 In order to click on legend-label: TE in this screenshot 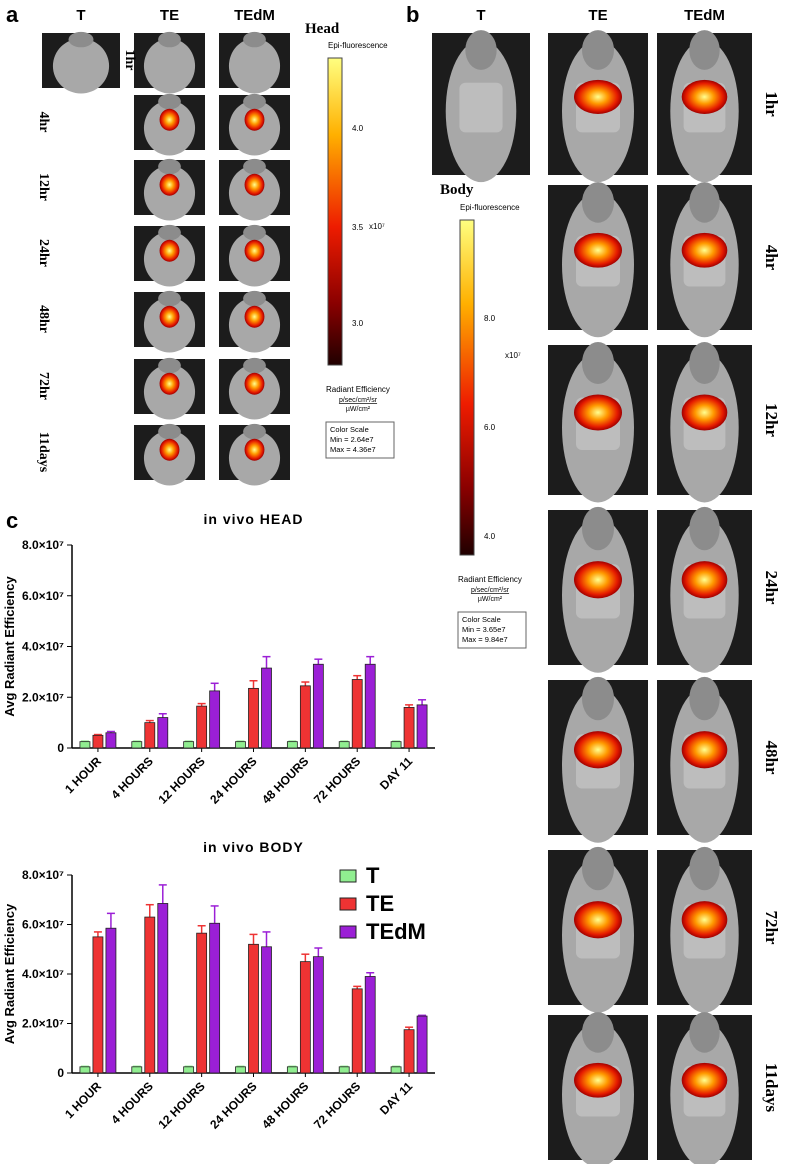, I will do `click(380, 903)`.